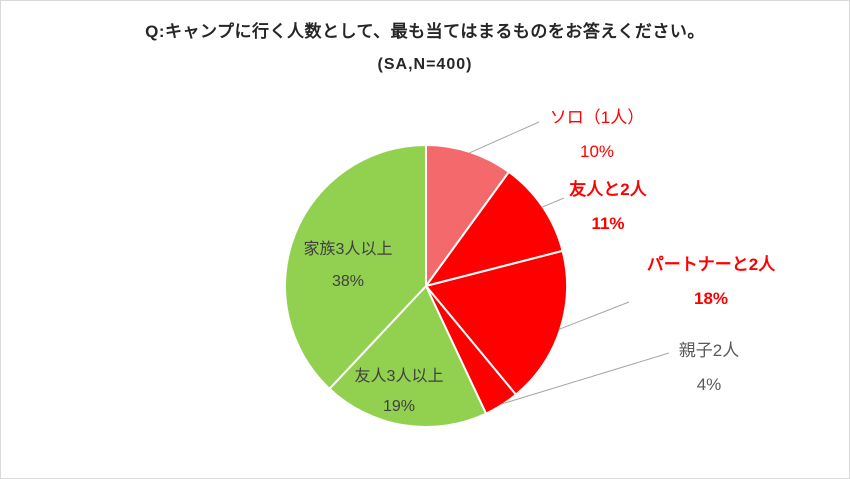  What do you see at coordinates (711, 298) in the screenshot?
I see `slice-percent: 18%` at bounding box center [711, 298].